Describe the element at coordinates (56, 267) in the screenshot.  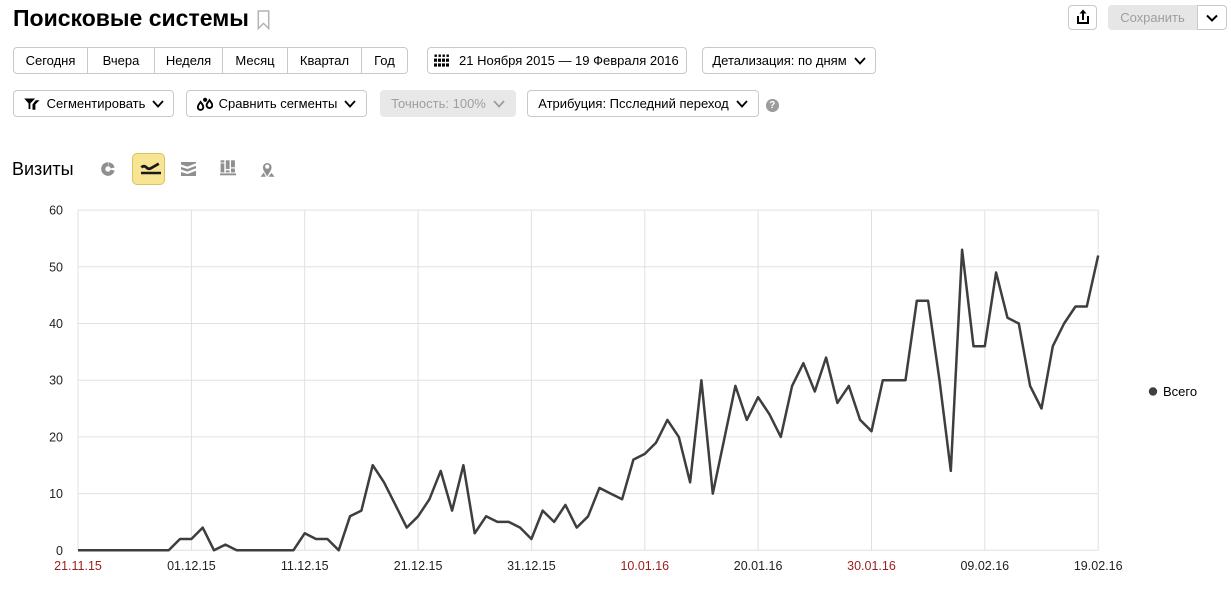
I see `svg-text: 50` at that location.